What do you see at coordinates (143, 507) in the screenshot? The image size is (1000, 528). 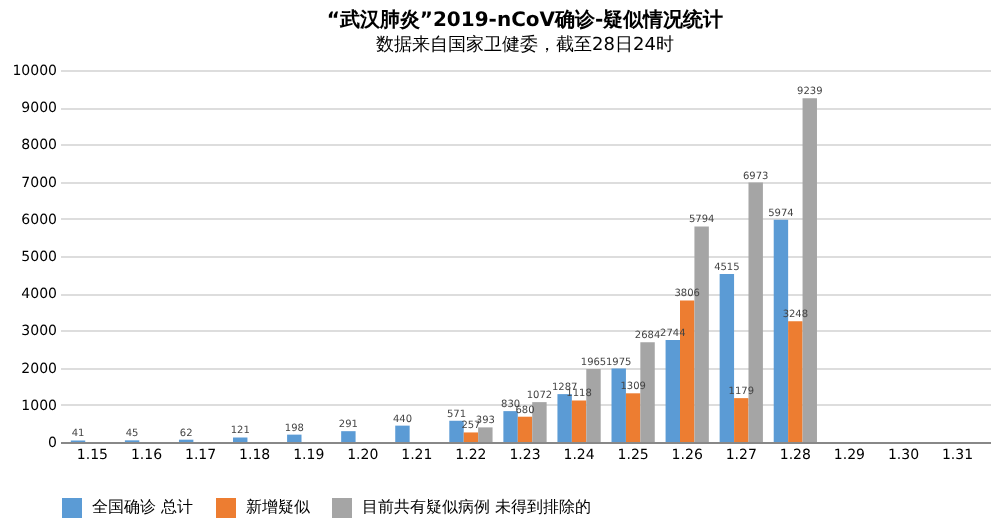 I see `legend-label: 全国确诊 总计` at bounding box center [143, 507].